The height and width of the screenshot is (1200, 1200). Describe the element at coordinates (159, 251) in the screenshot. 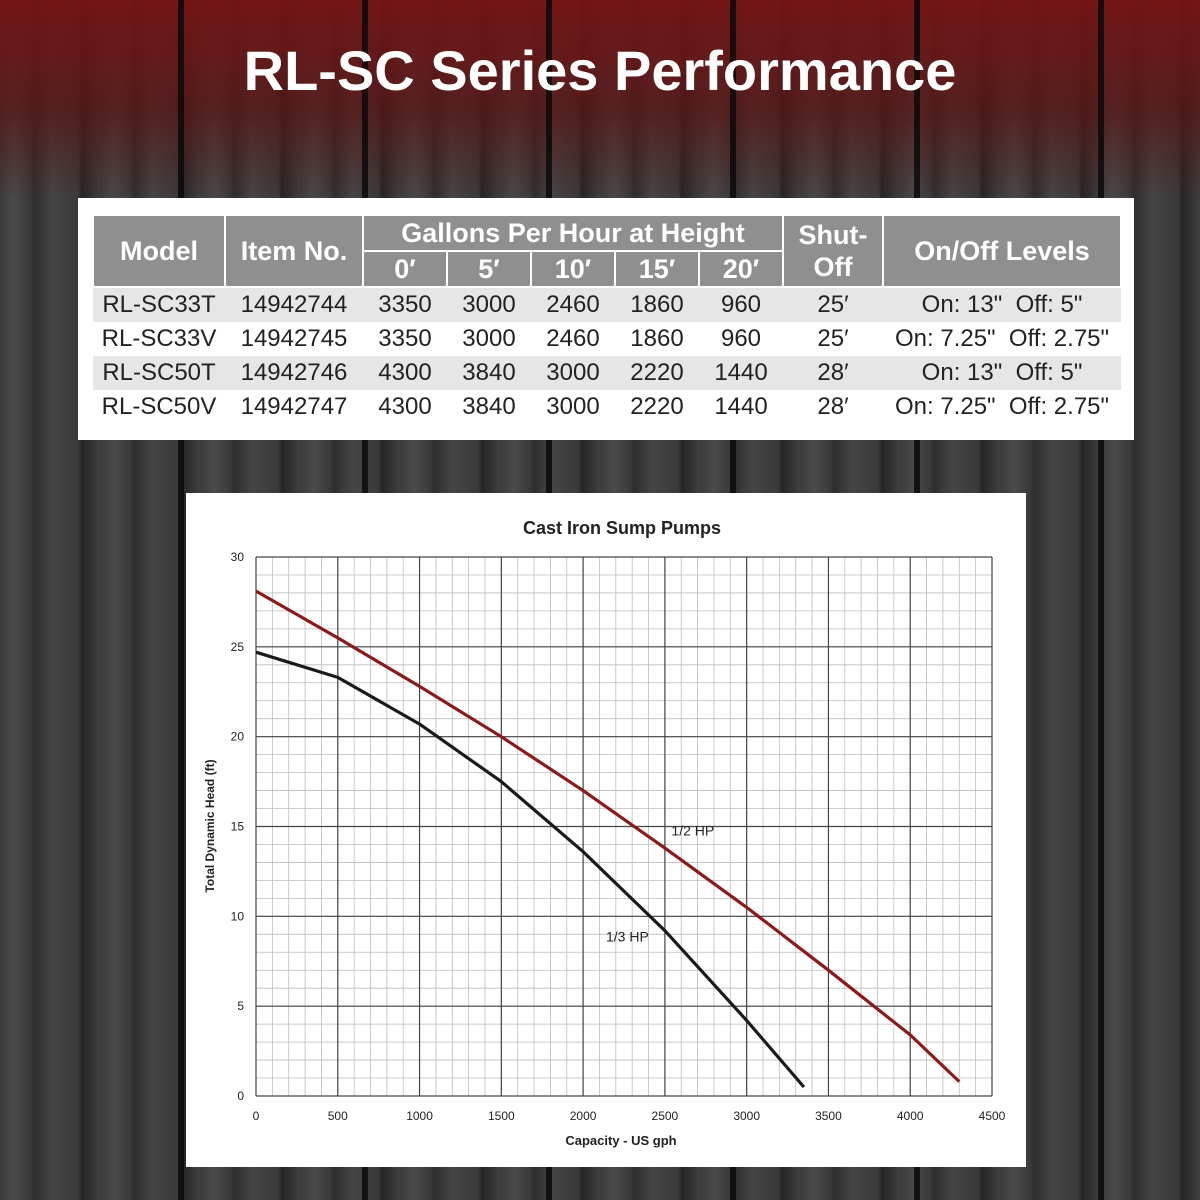

I see `header-model: Model` at that location.